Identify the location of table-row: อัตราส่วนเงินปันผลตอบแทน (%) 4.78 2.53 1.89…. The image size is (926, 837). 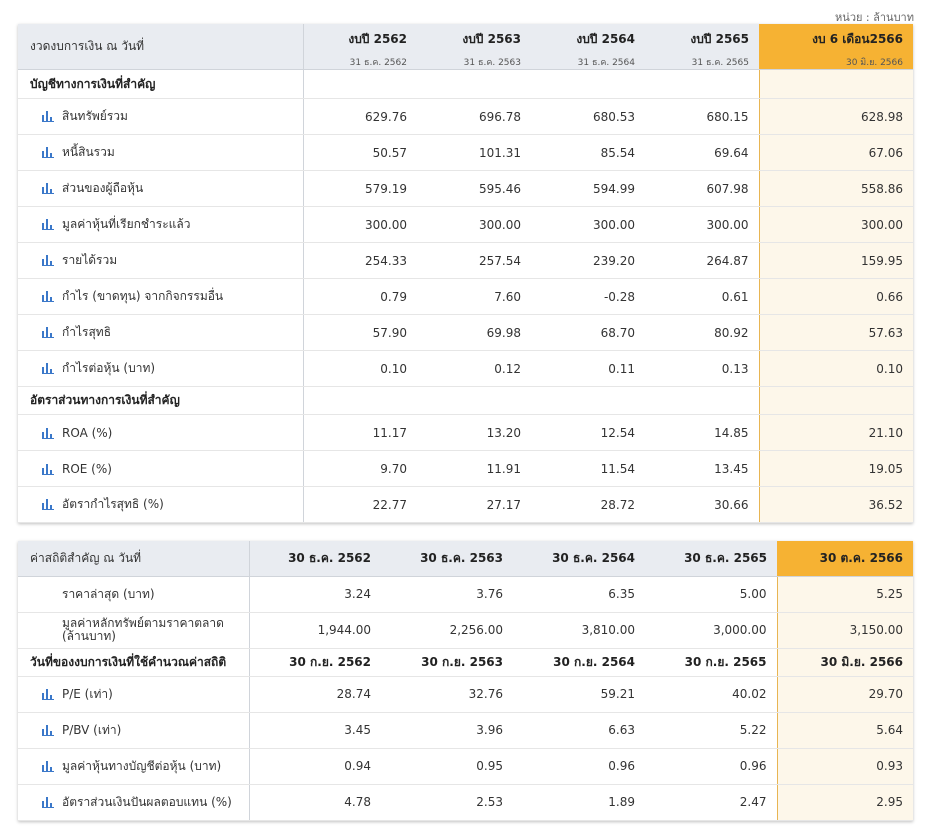
(465, 802).